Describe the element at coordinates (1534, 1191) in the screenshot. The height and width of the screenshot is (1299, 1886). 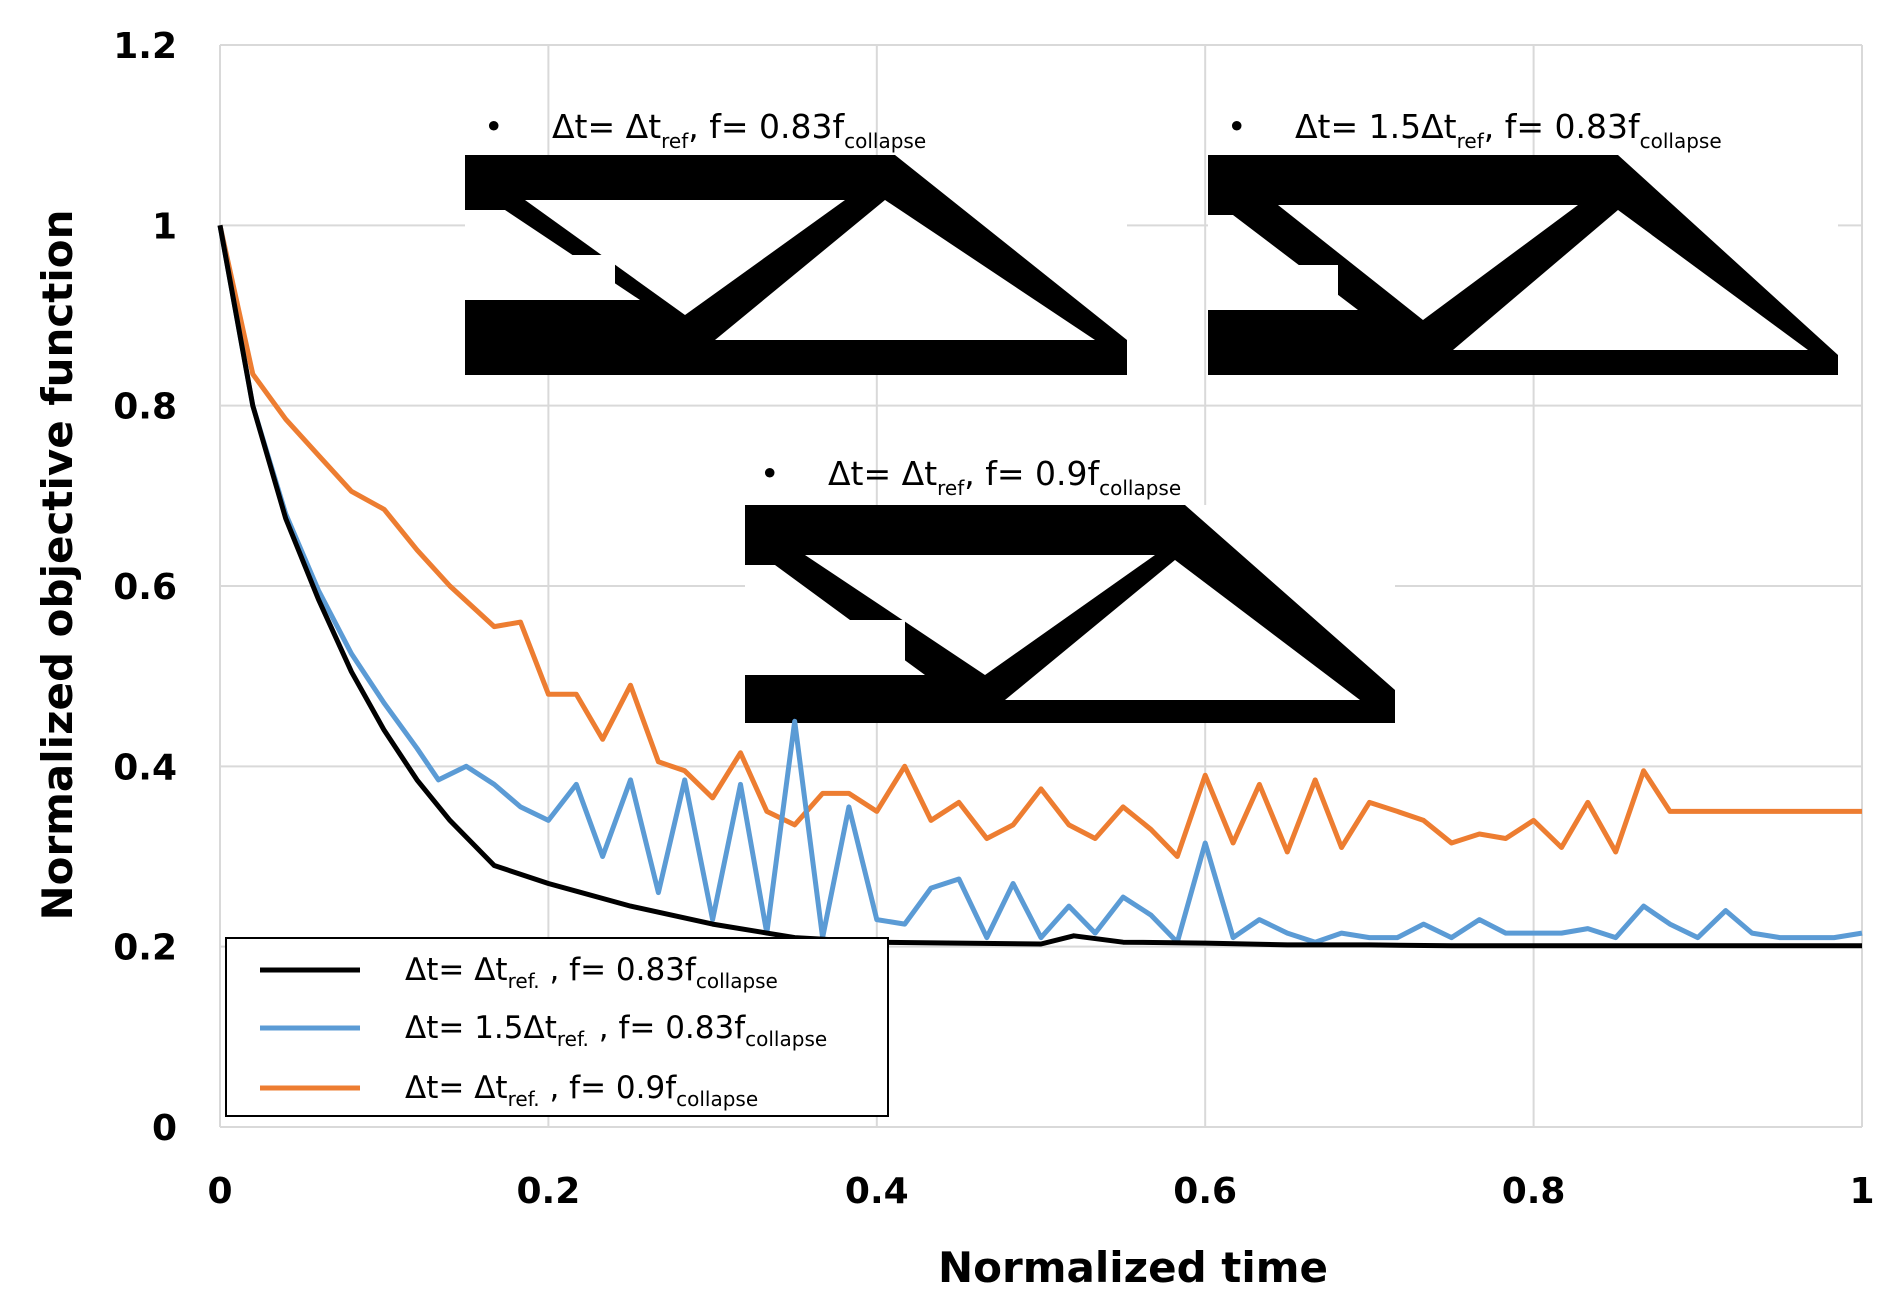
I see `x-tick-label: 0.8` at that location.